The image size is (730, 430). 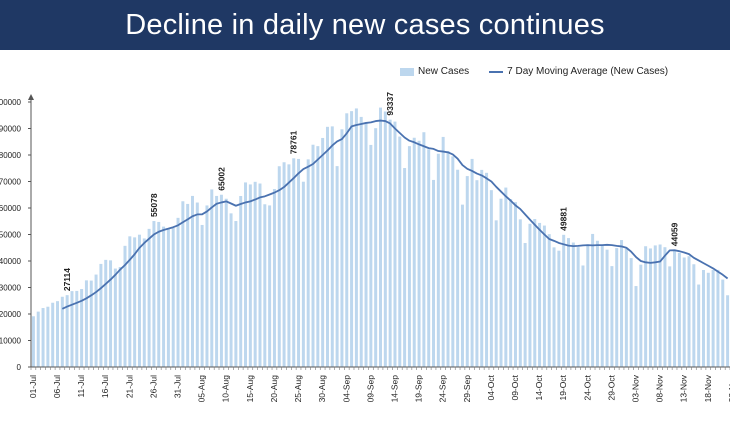 I want to click on legend-label-moving-average: 7 Day Moving Average (New Cases), so click(x=588, y=71).